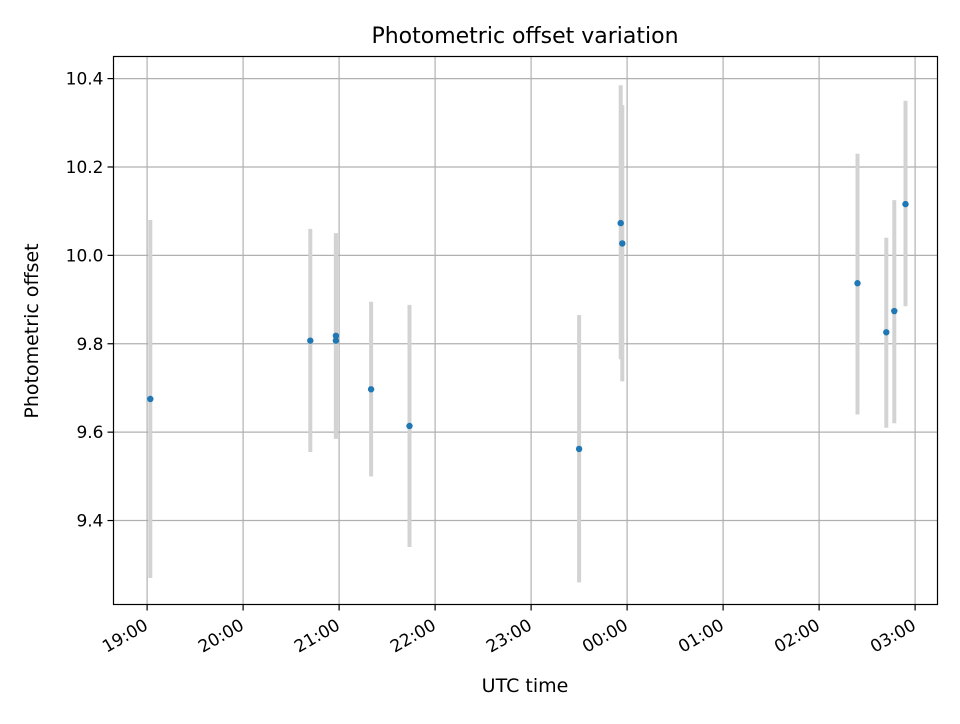 This screenshot has width=960, height=724. What do you see at coordinates (32, 330) in the screenshot?
I see `y-axis-label: Photometric offset` at bounding box center [32, 330].